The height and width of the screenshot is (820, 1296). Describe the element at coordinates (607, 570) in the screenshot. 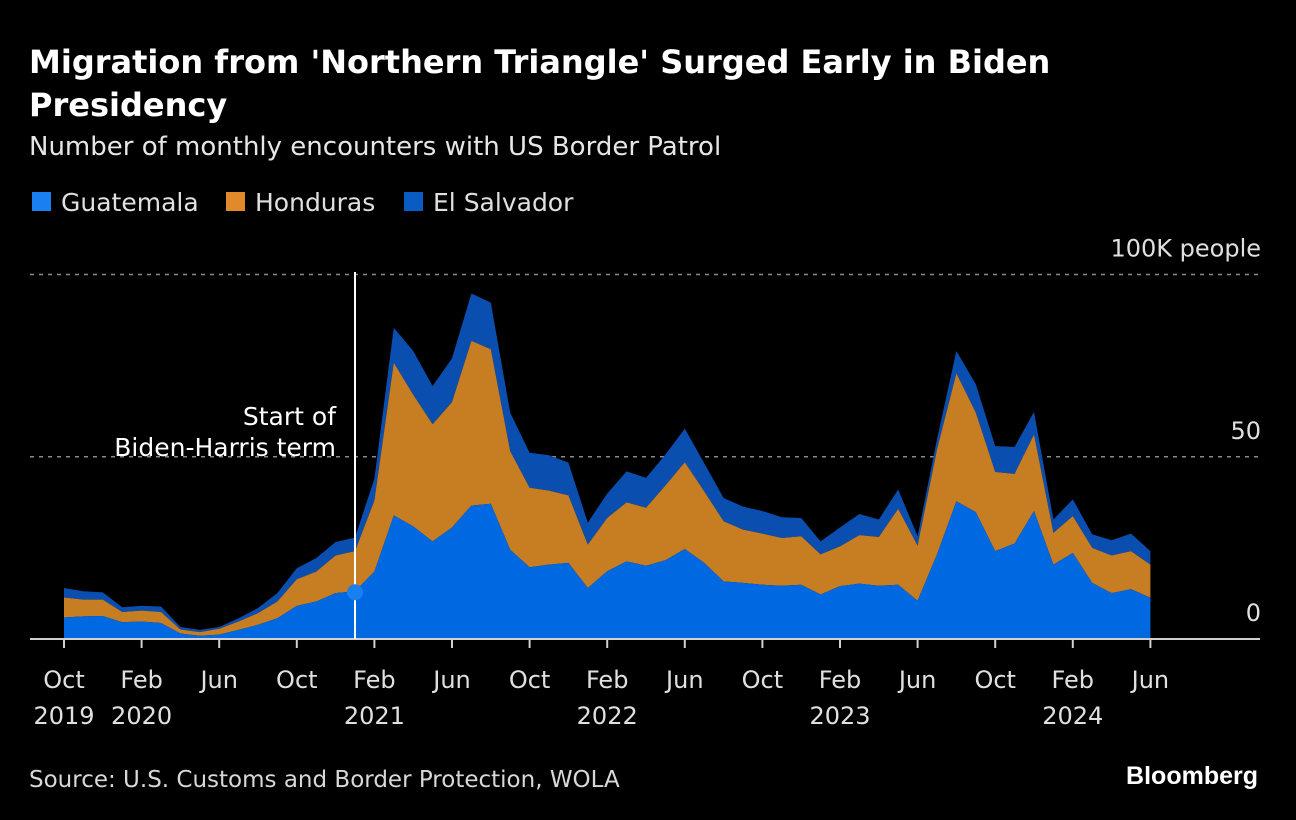

I see `area-guatemala` at that location.